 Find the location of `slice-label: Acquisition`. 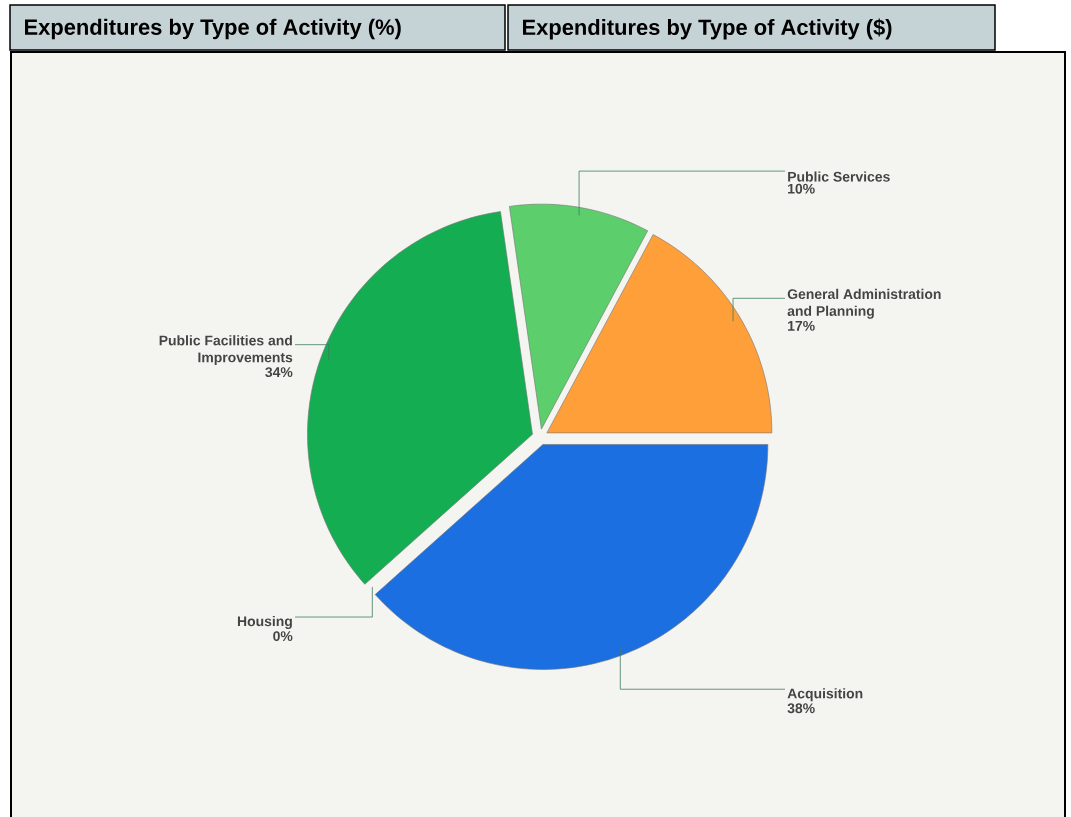

slice-label: Acquisition is located at coordinates (825, 695).